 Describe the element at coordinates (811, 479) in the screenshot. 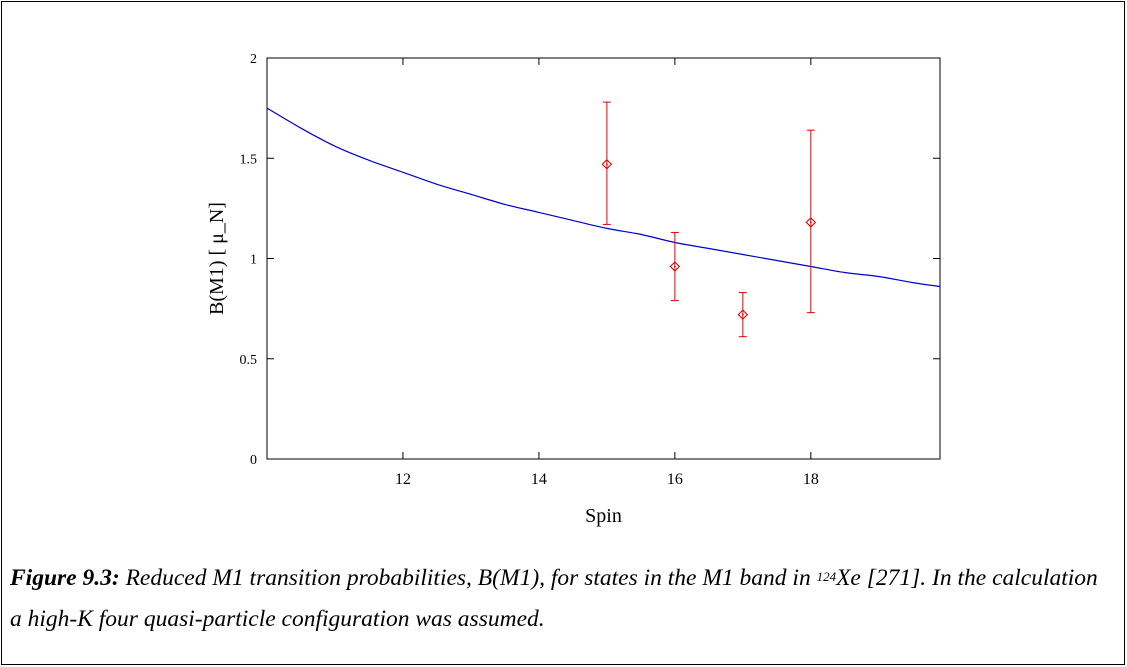

I see `x-tick-label: 18` at that location.